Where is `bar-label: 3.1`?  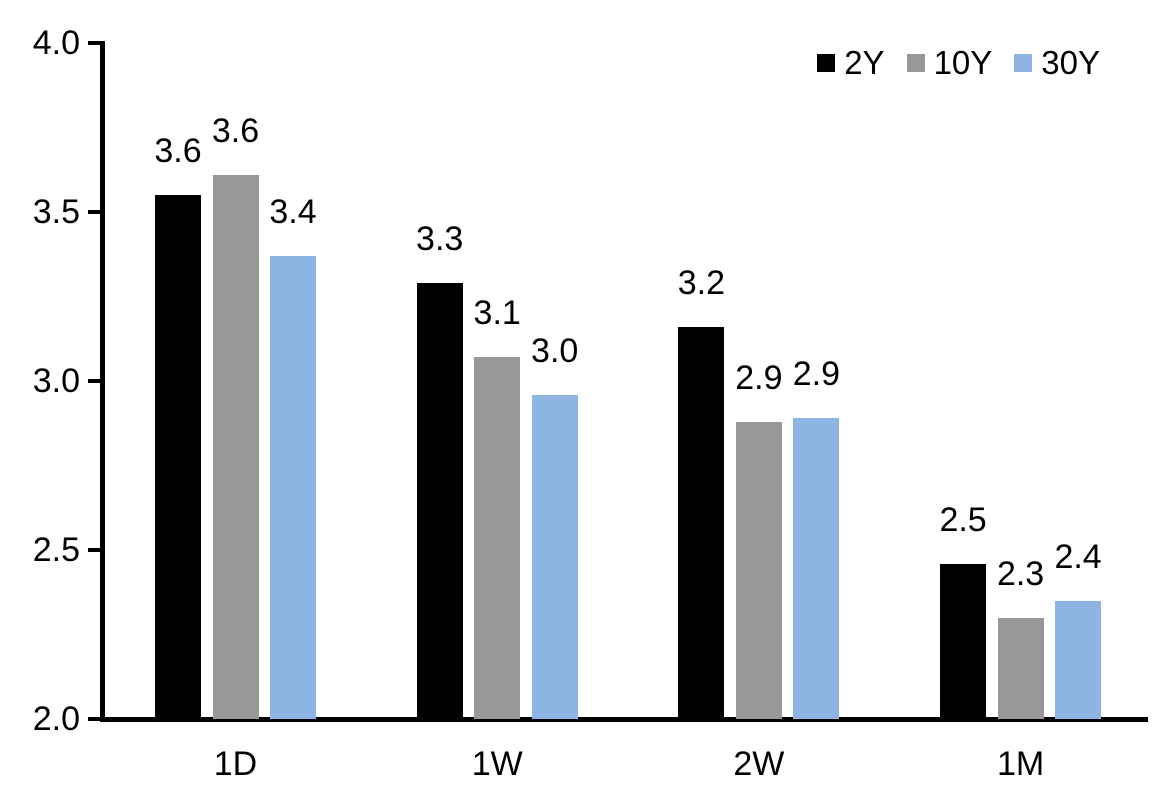
bar-label: 3.1 is located at coordinates (497, 313).